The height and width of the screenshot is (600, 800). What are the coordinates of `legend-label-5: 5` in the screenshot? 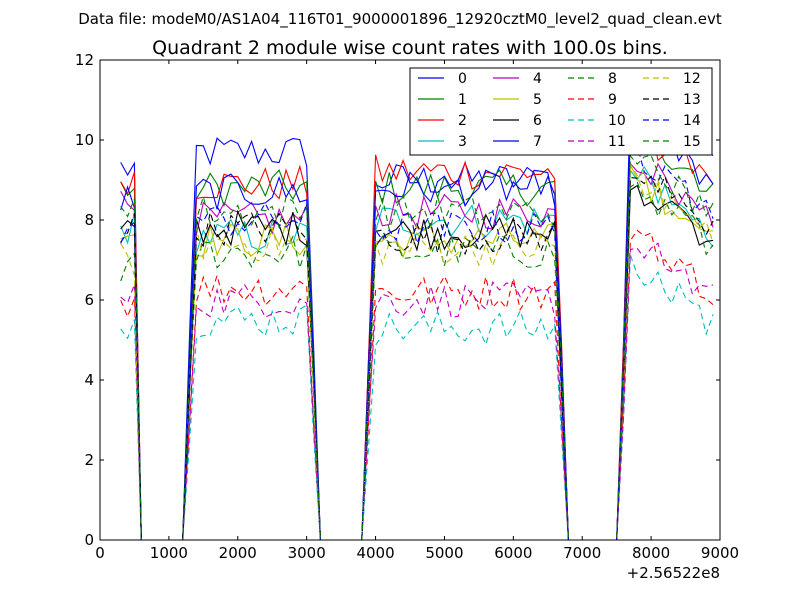 It's located at (537, 100).